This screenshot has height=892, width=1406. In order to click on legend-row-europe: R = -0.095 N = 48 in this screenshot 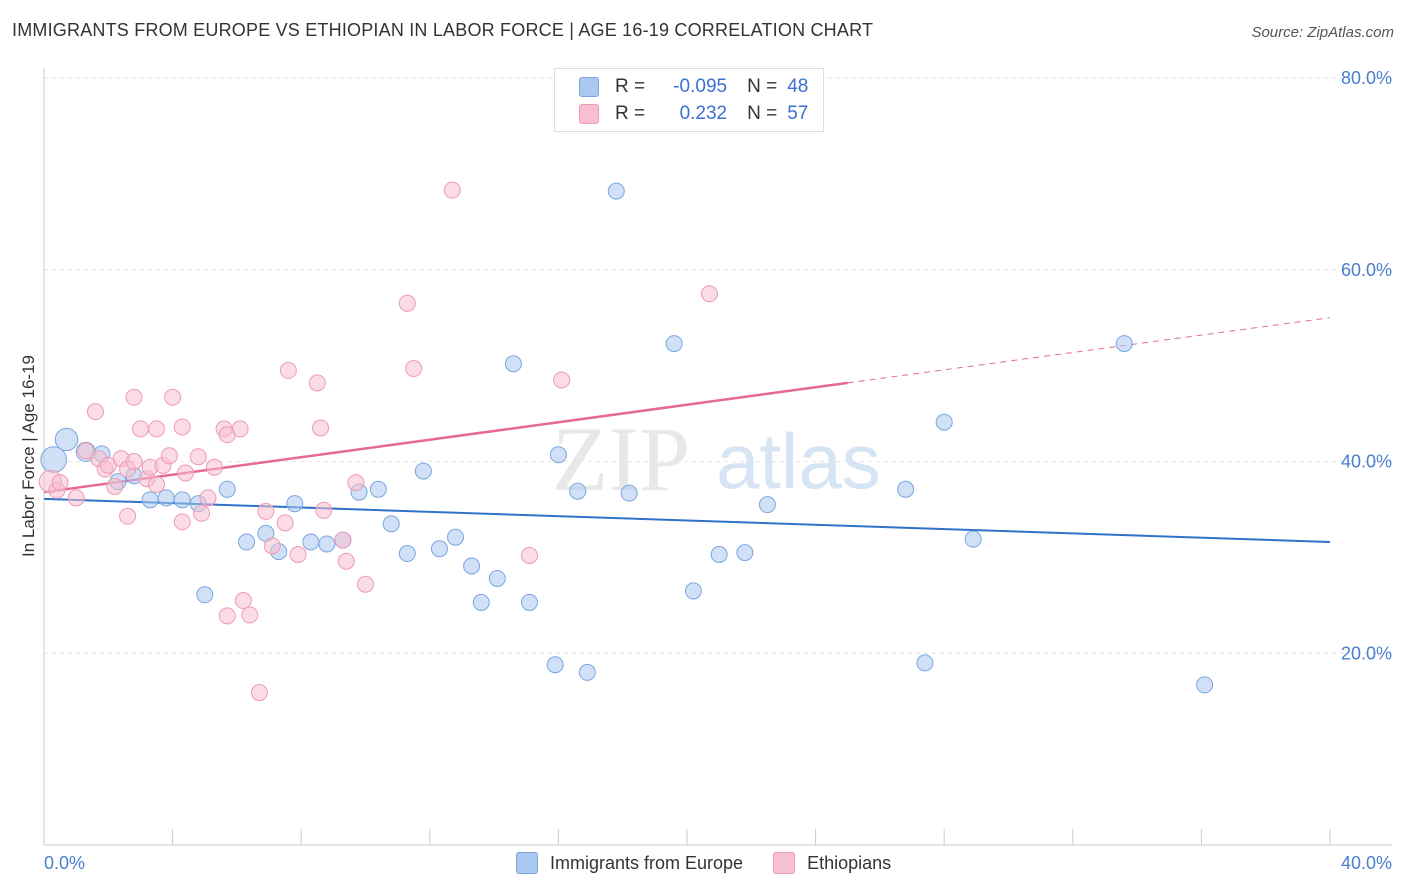, I will do `click(693, 87)`.